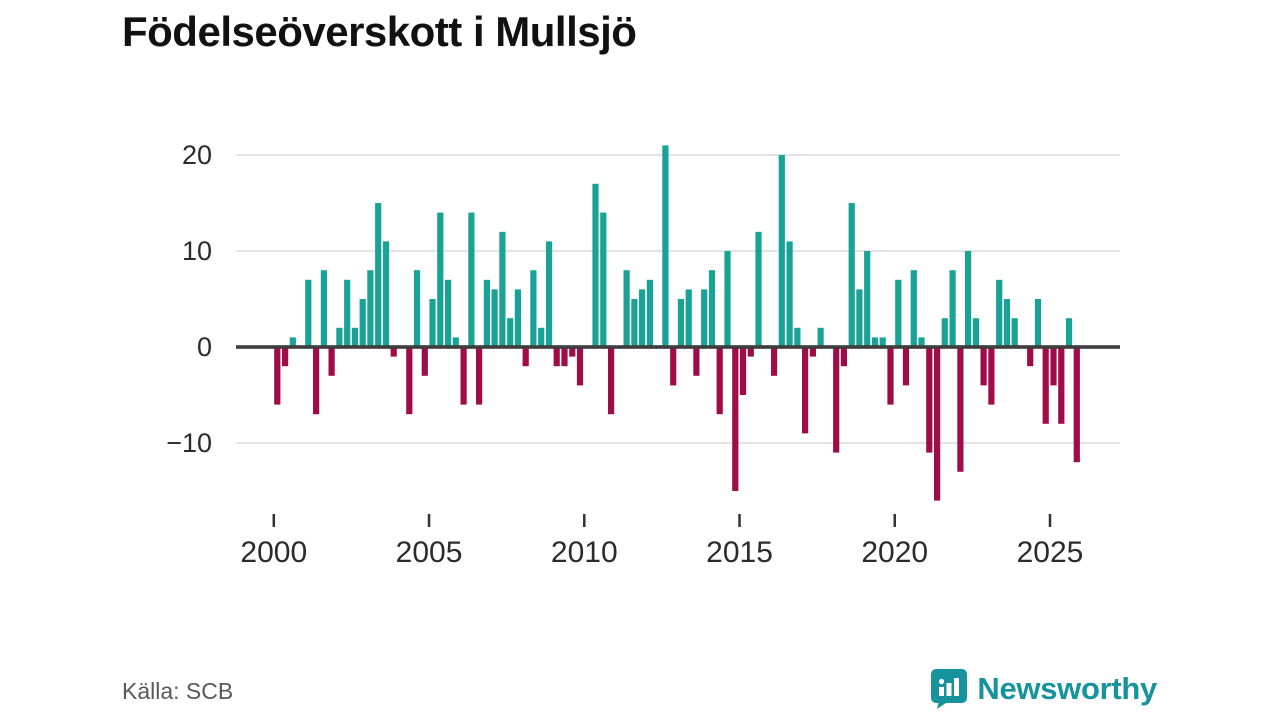 The width and height of the screenshot is (1280, 720). I want to click on bar-2020-q1, so click(898, 313).